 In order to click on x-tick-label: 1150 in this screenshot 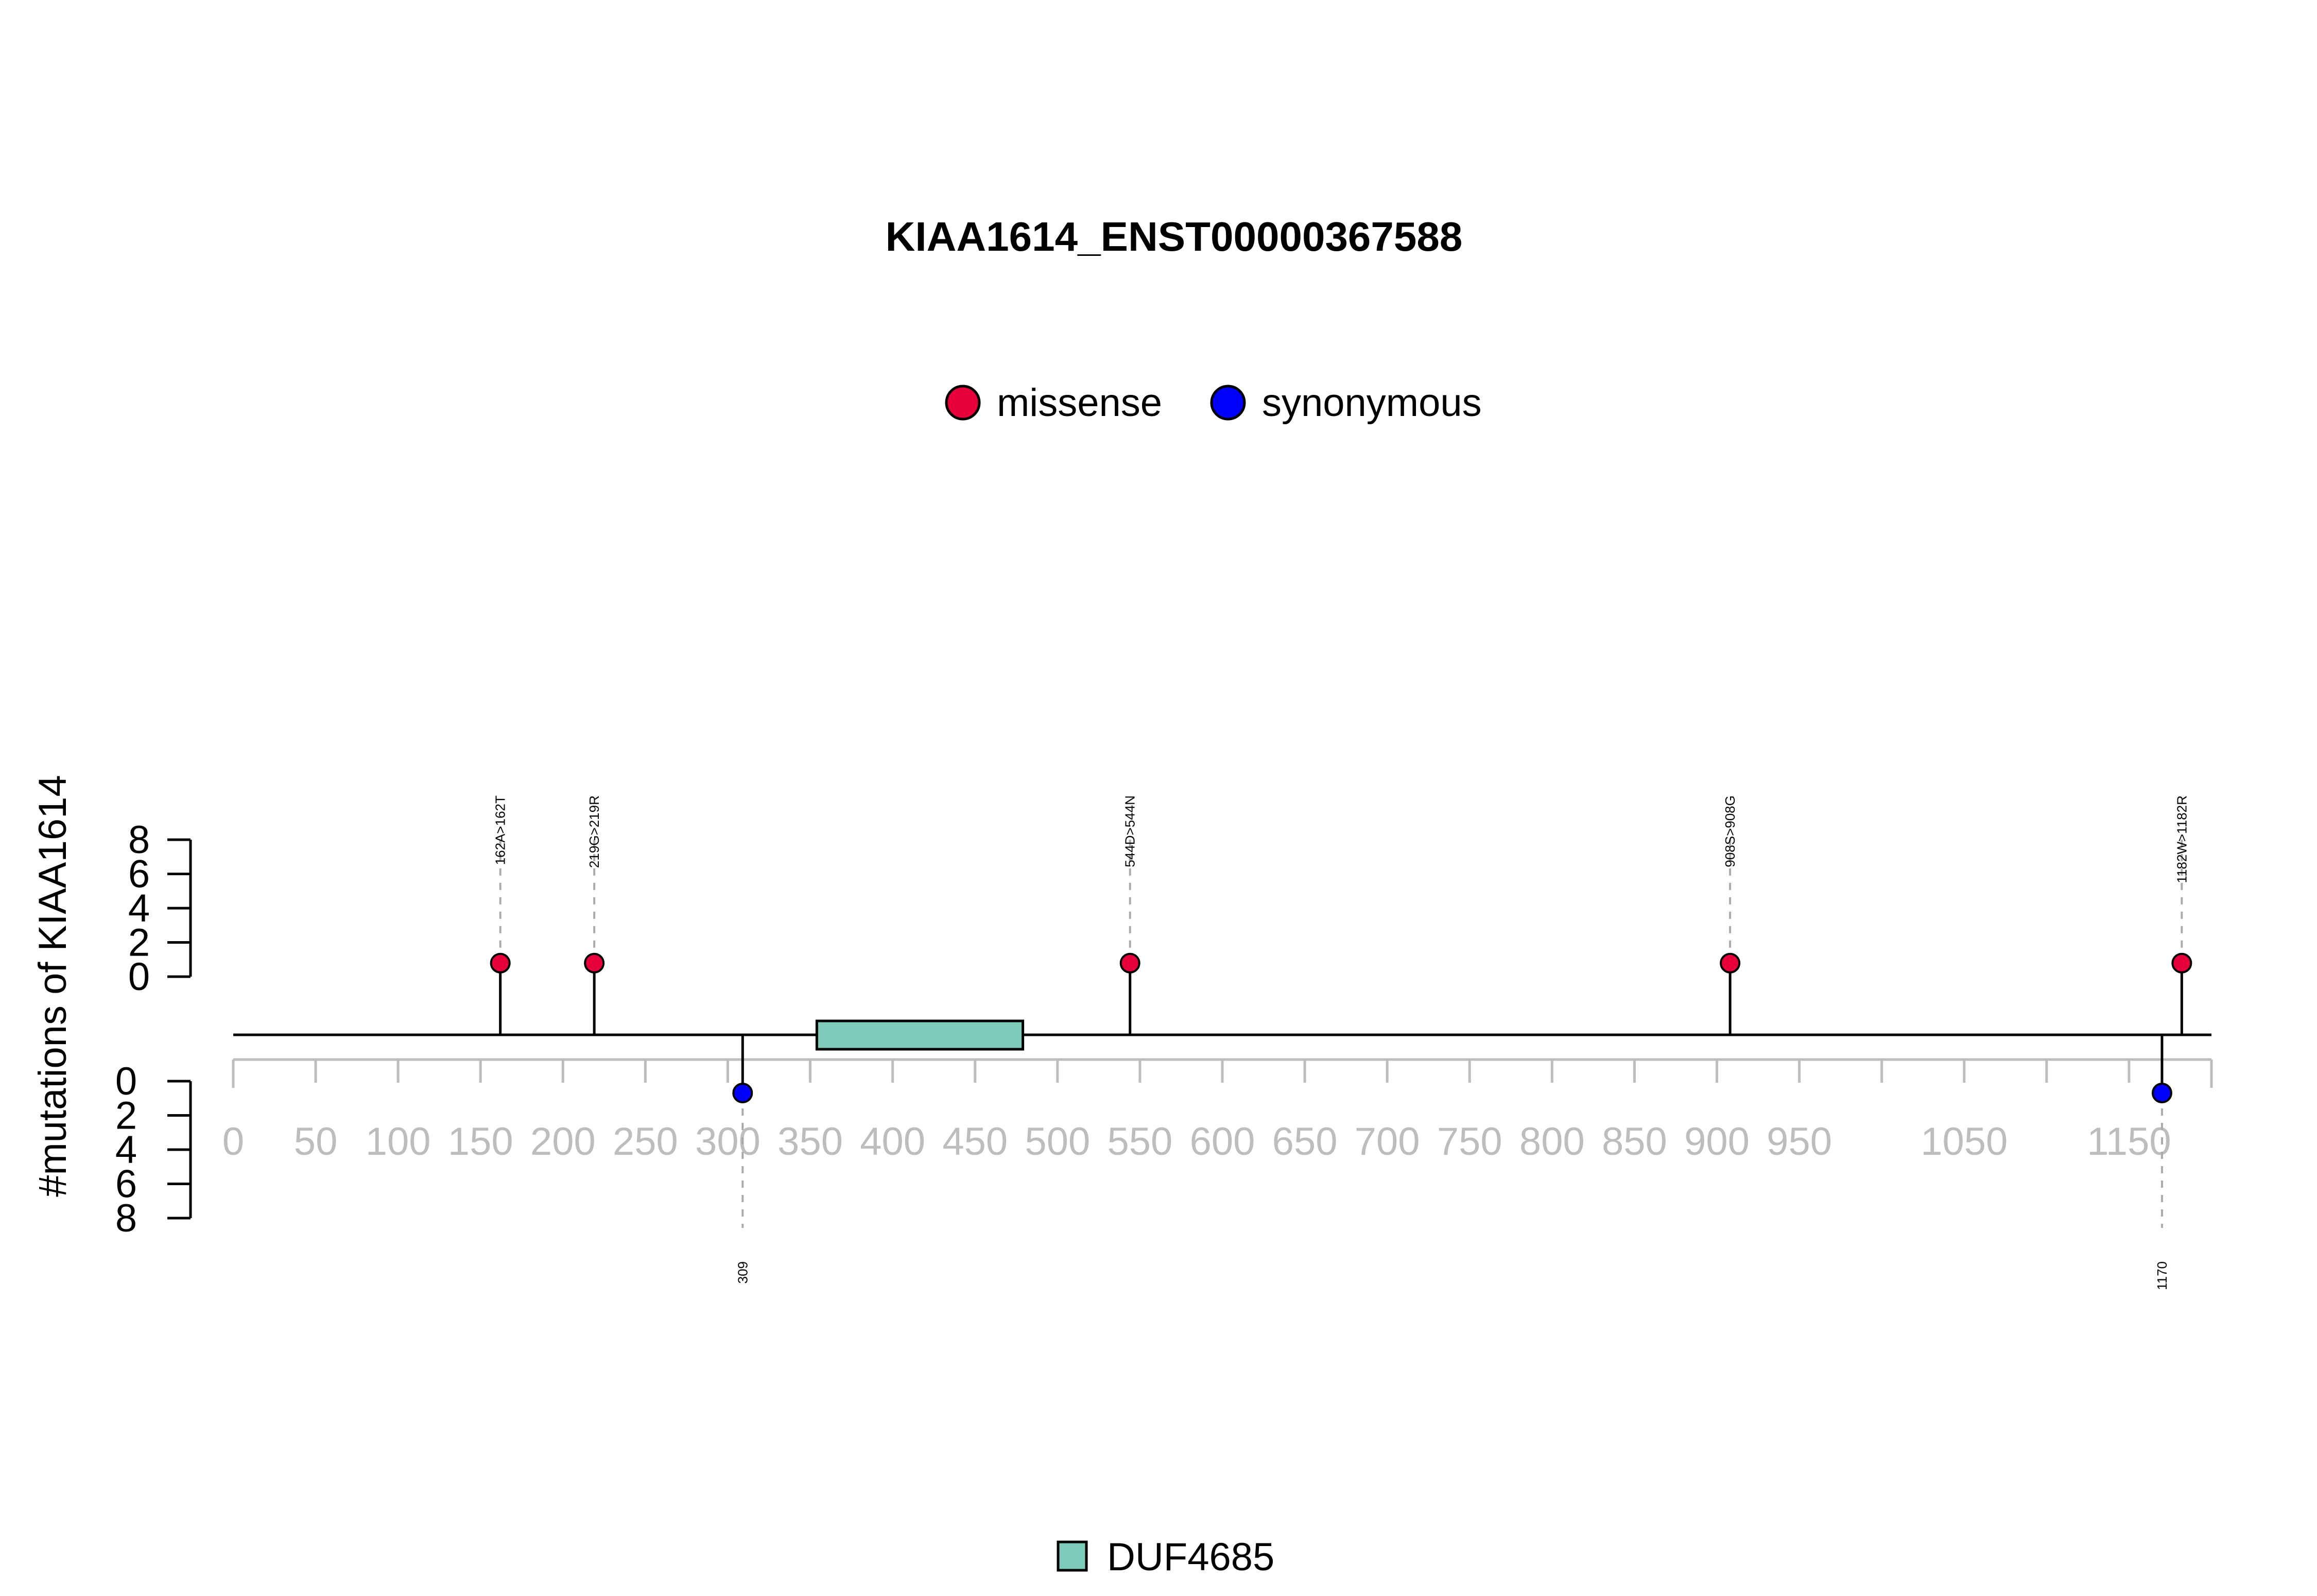, I will do `click(2129, 1142)`.